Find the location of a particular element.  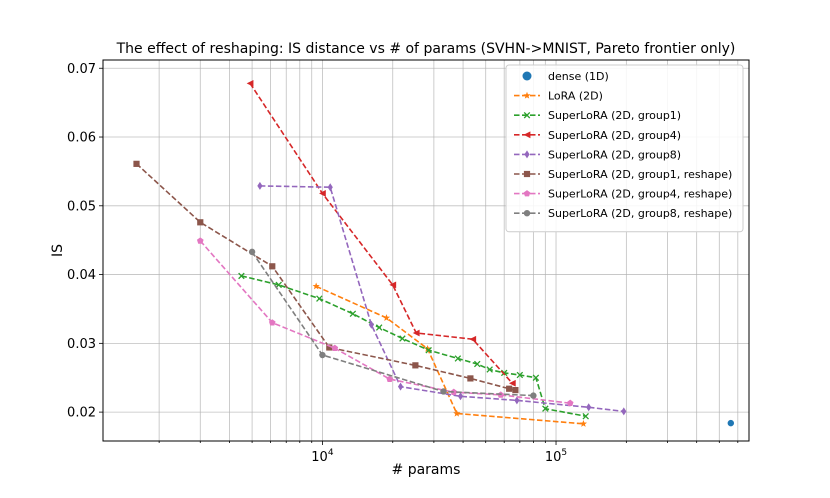

legend-entry: SuperLoRA (2D, group1, reshape) is located at coordinates (623, 174).